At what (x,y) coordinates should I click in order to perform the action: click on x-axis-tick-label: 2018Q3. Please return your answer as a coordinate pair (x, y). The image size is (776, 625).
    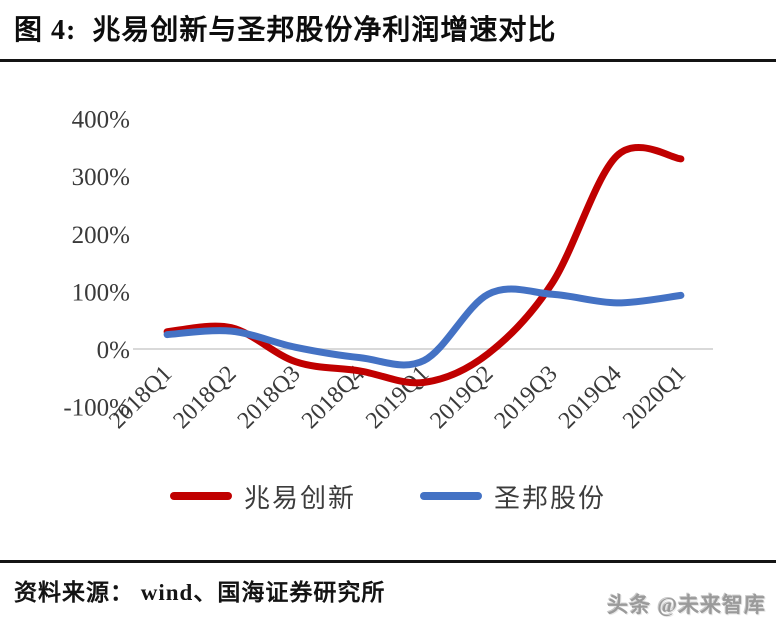
    Looking at the image, I should click on (269, 397).